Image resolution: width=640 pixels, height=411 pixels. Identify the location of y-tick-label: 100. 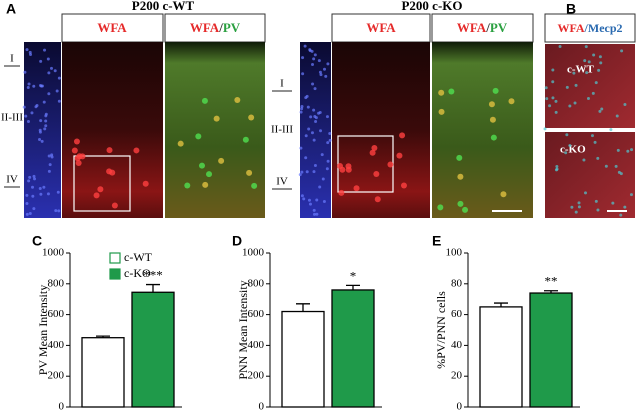
(454, 253).